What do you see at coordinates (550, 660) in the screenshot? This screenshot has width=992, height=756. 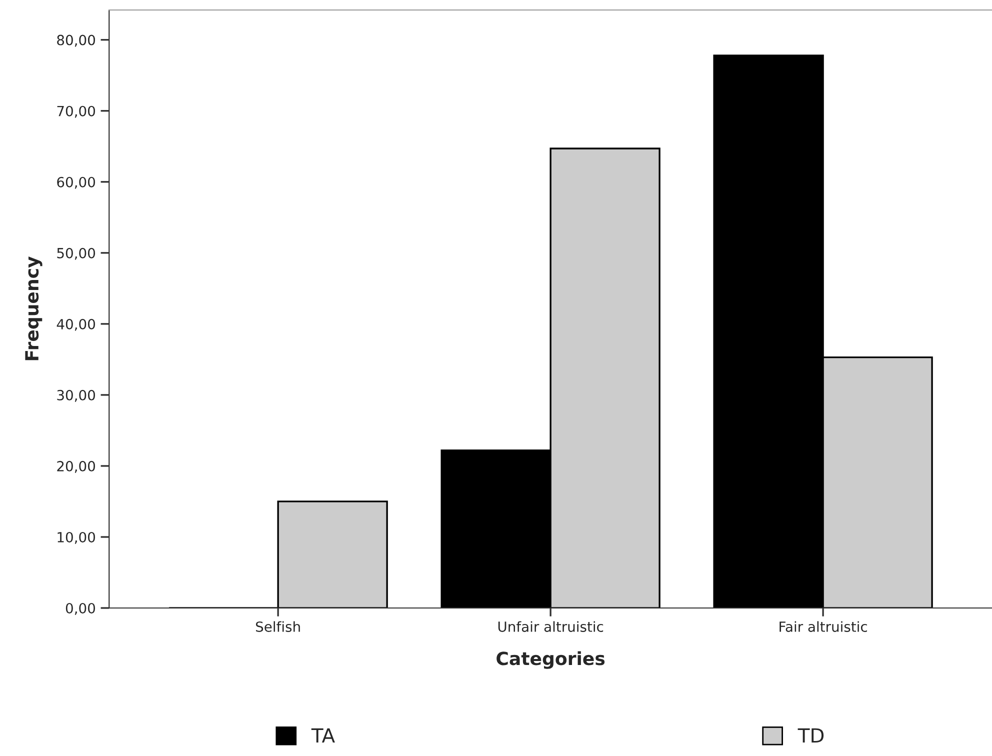 I see `x-axis-title: Categories` at bounding box center [550, 660].